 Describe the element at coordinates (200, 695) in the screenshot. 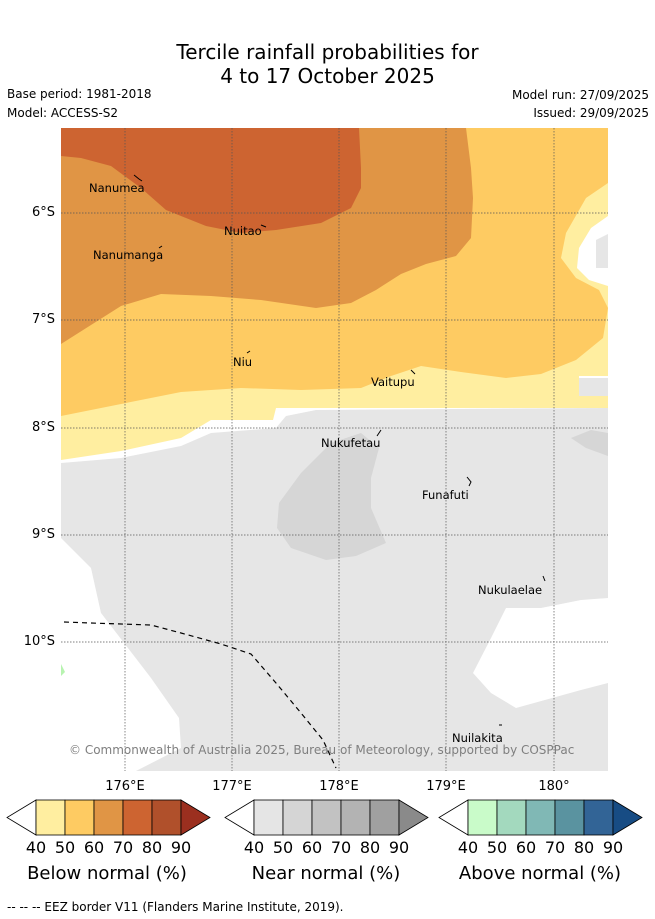

I see `eez-border` at that location.